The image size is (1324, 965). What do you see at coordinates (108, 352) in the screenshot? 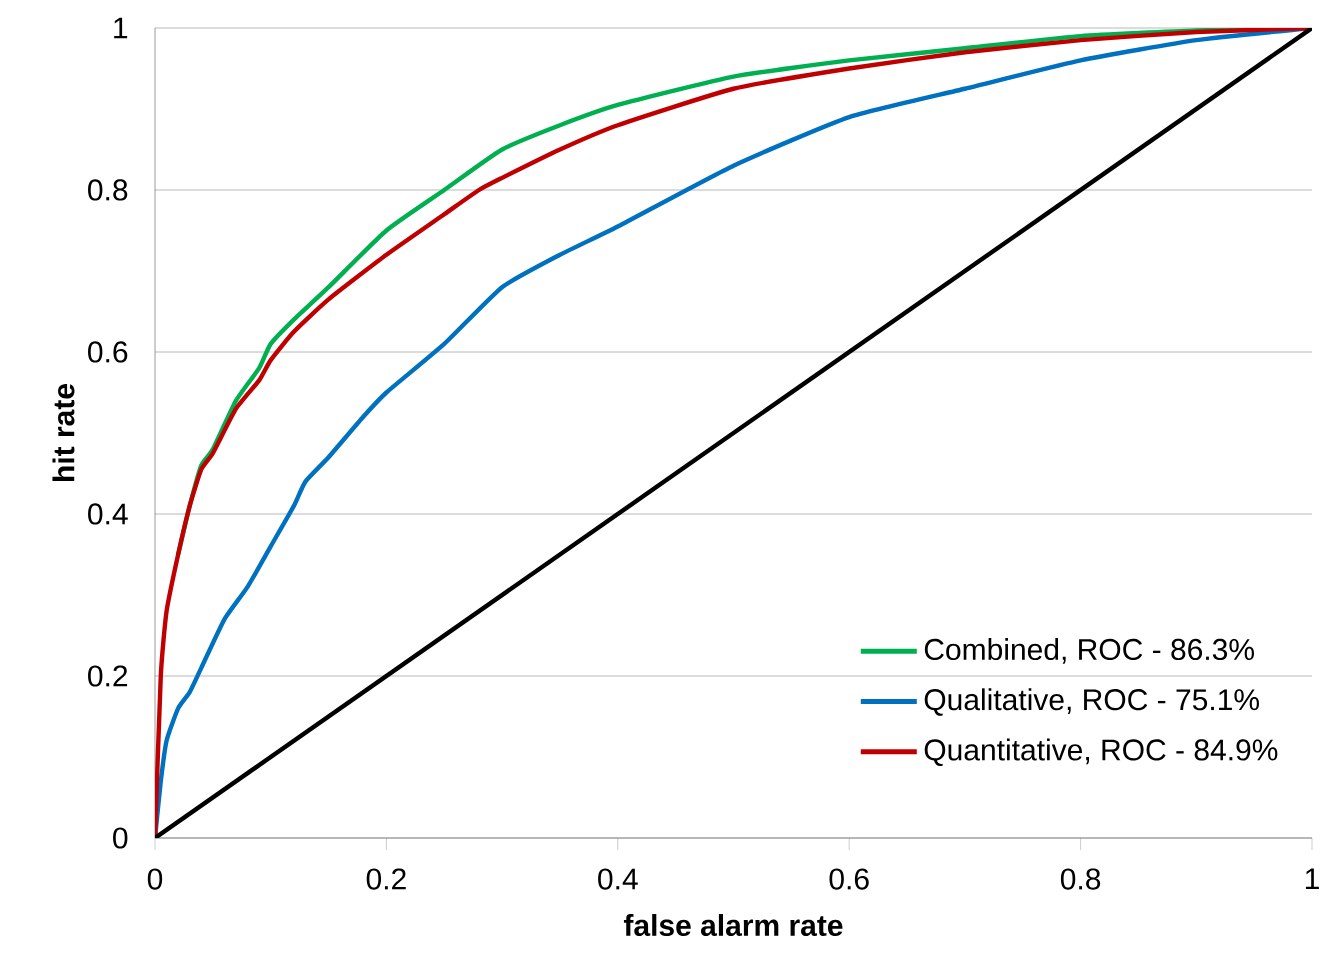
I see `y-tick-label: 0.6` at bounding box center [108, 352].